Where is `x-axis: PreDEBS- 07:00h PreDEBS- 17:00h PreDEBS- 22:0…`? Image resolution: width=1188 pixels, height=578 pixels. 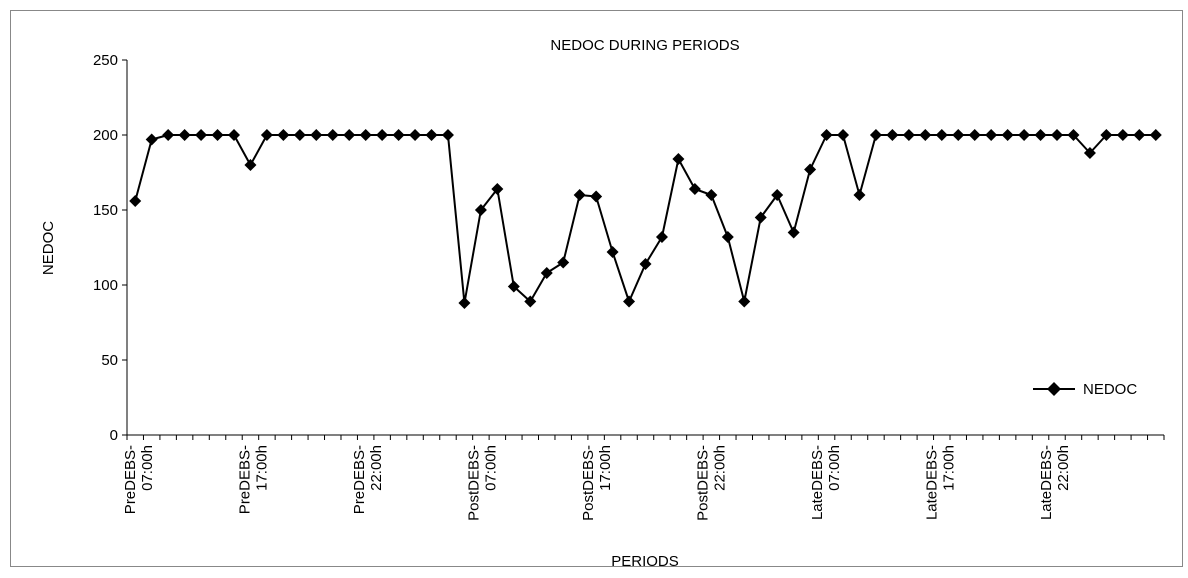
x-axis: PreDEBS- 07:00h PreDEBS- 17:00h PreDEBS- 22:0… is located at coordinates (643, 477).